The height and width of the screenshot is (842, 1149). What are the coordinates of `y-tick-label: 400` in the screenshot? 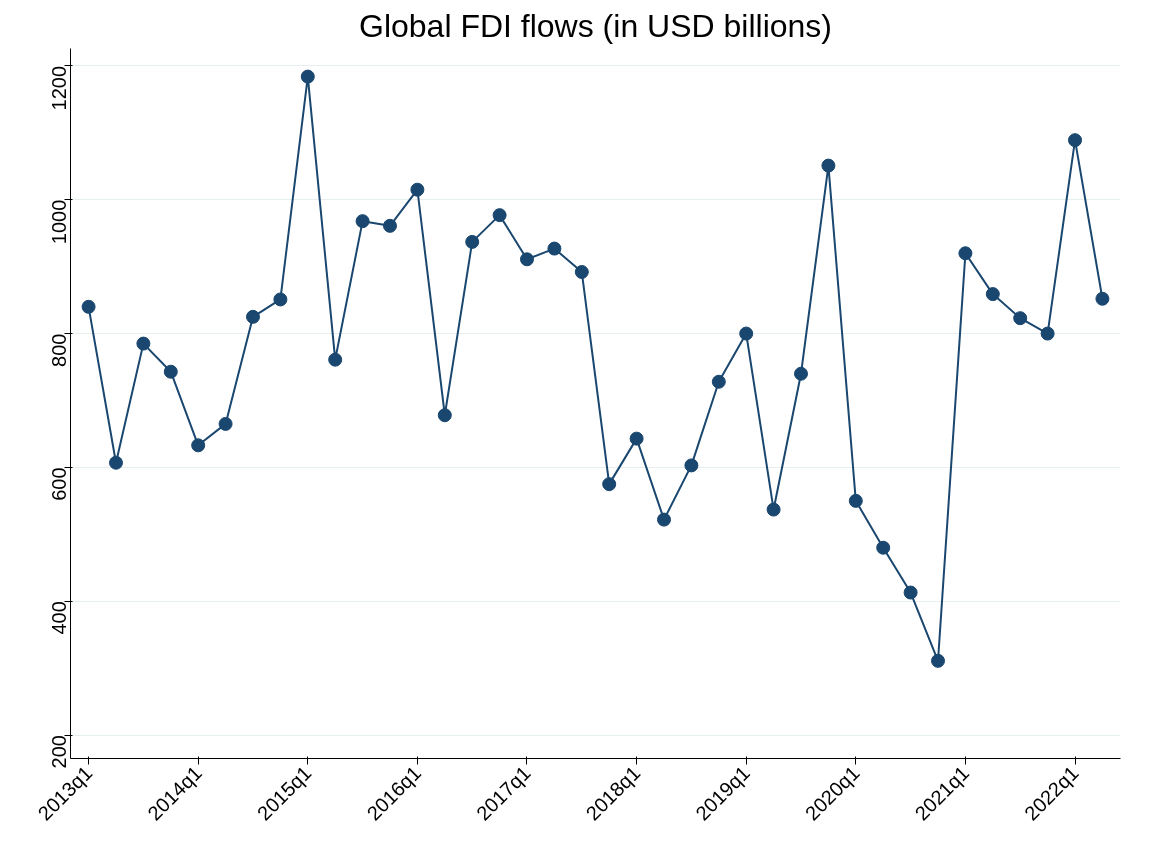 It's located at (59, 618).